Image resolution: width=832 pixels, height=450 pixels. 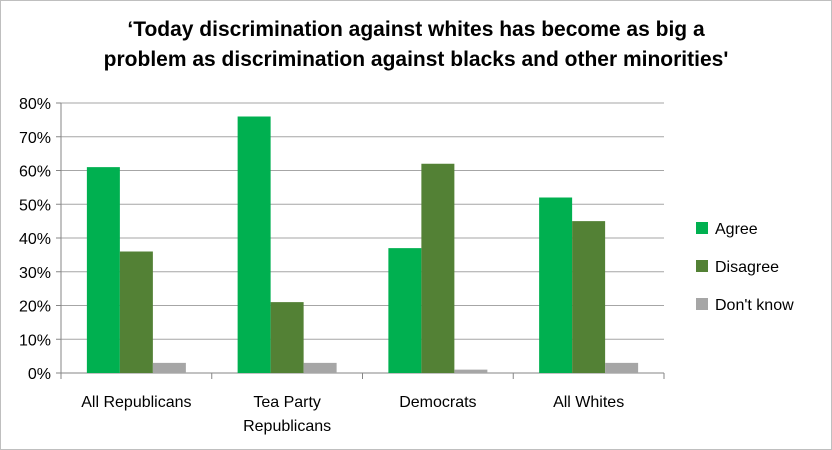 I want to click on y-tick-label: 0%, so click(x=39, y=374).